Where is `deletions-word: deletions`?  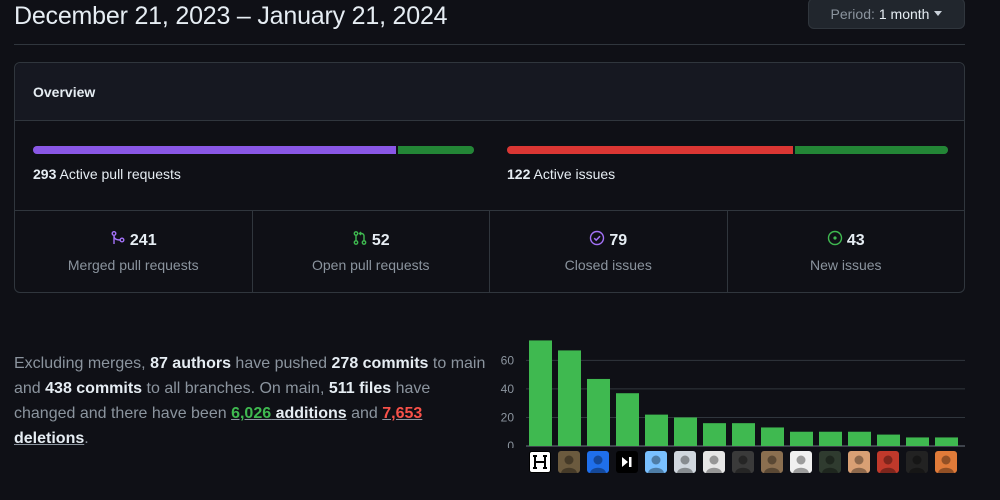
deletions-word: deletions is located at coordinates (49, 438).